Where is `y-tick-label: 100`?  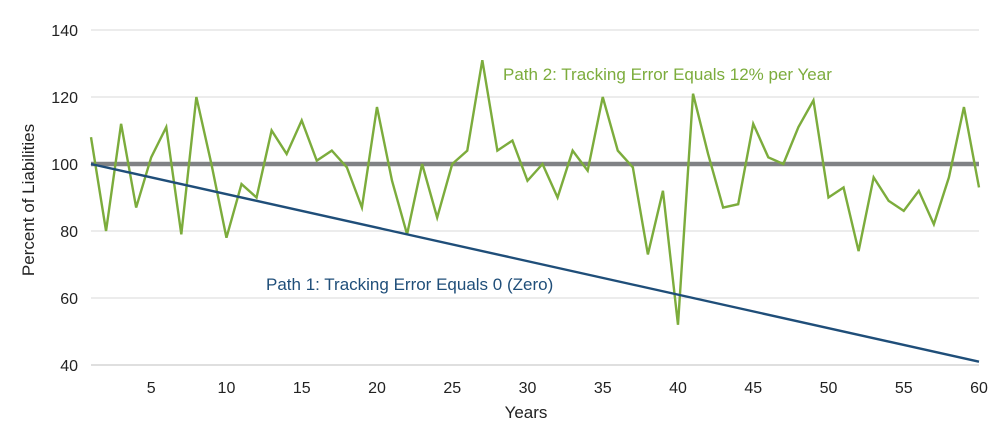 y-tick-label: 100 is located at coordinates (64, 165).